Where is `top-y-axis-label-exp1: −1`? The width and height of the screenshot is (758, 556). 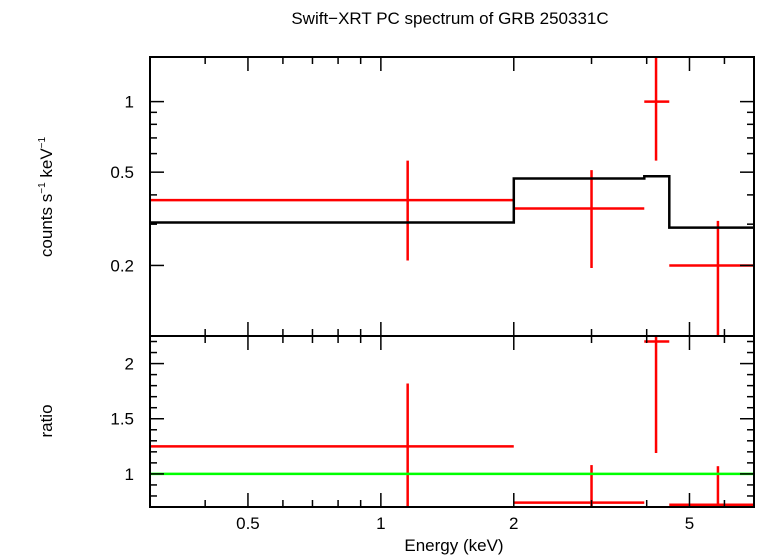 top-y-axis-label-exp1: −1 is located at coordinates (42, 188).